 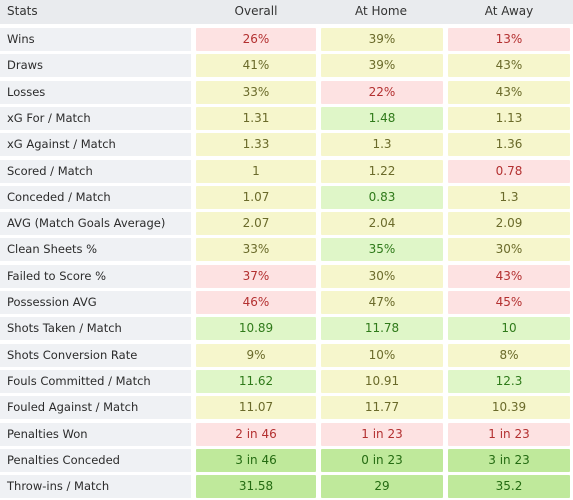 What do you see at coordinates (256, 65) in the screenshot?
I see `overall-cell: 41%` at bounding box center [256, 65].